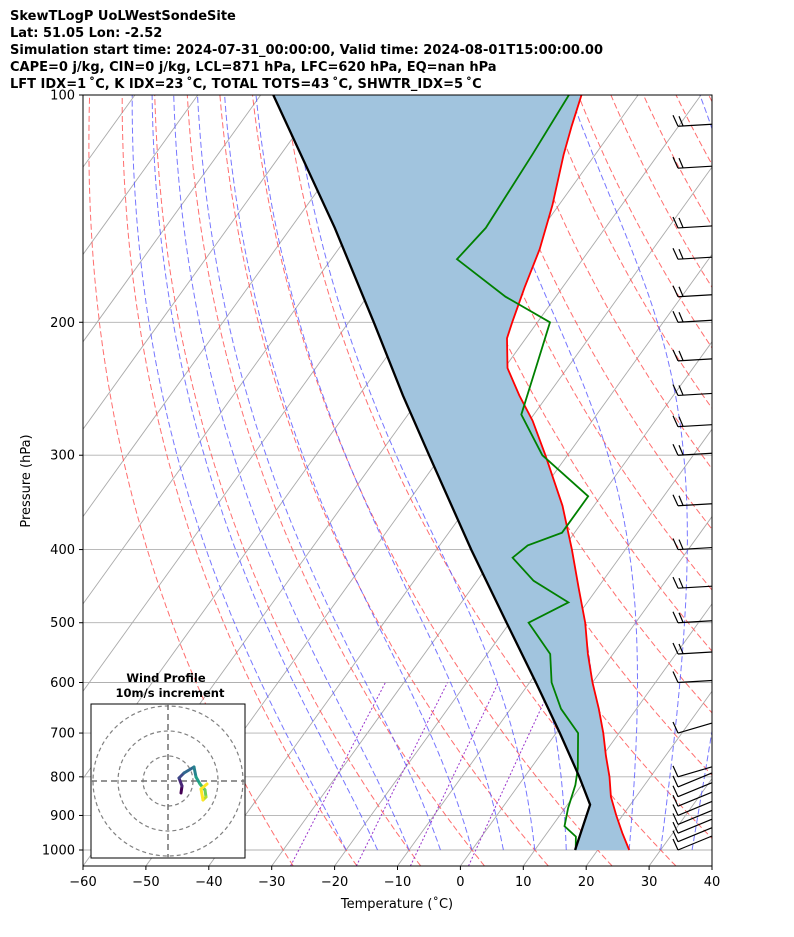  I want to click on x-tick-label: 30, so click(649, 882).